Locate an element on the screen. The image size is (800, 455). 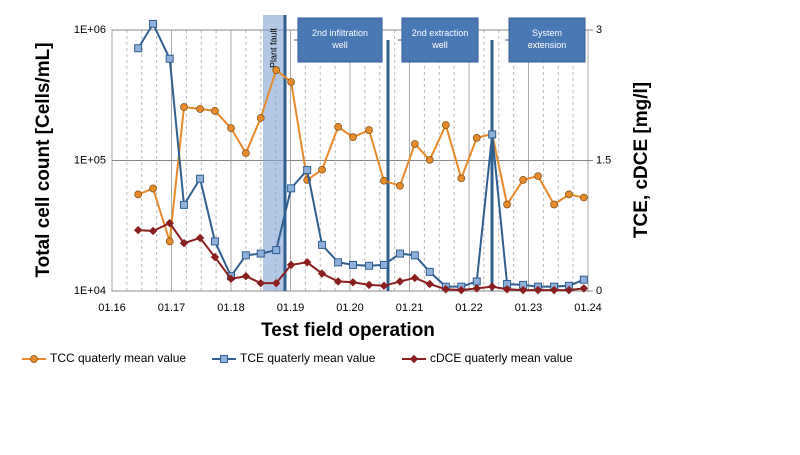
y2-tick-label: 1.5 is located at coordinates (603, 160).